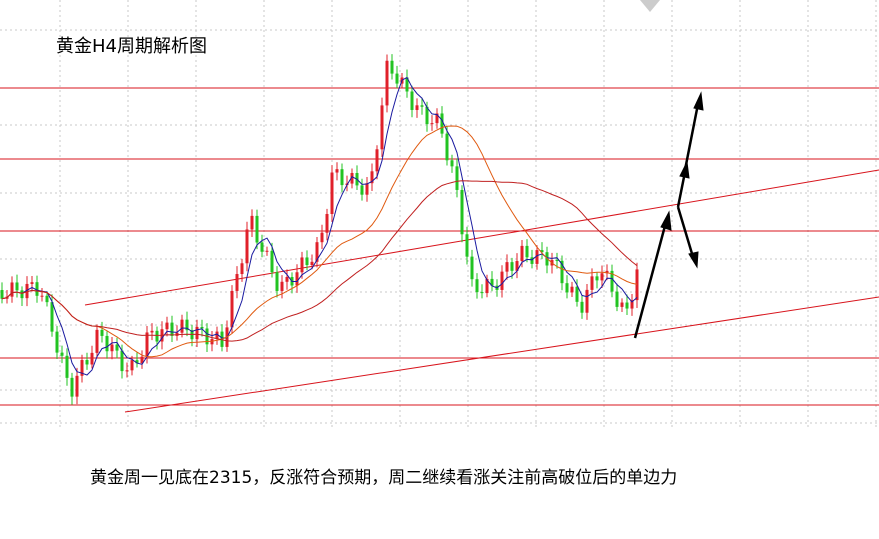 The height and width of the screenshot is (539, 879). What do you see at coordinates (650, 6) in the screenshot?
I see `corner-marker` at bounding box center [650, 6].